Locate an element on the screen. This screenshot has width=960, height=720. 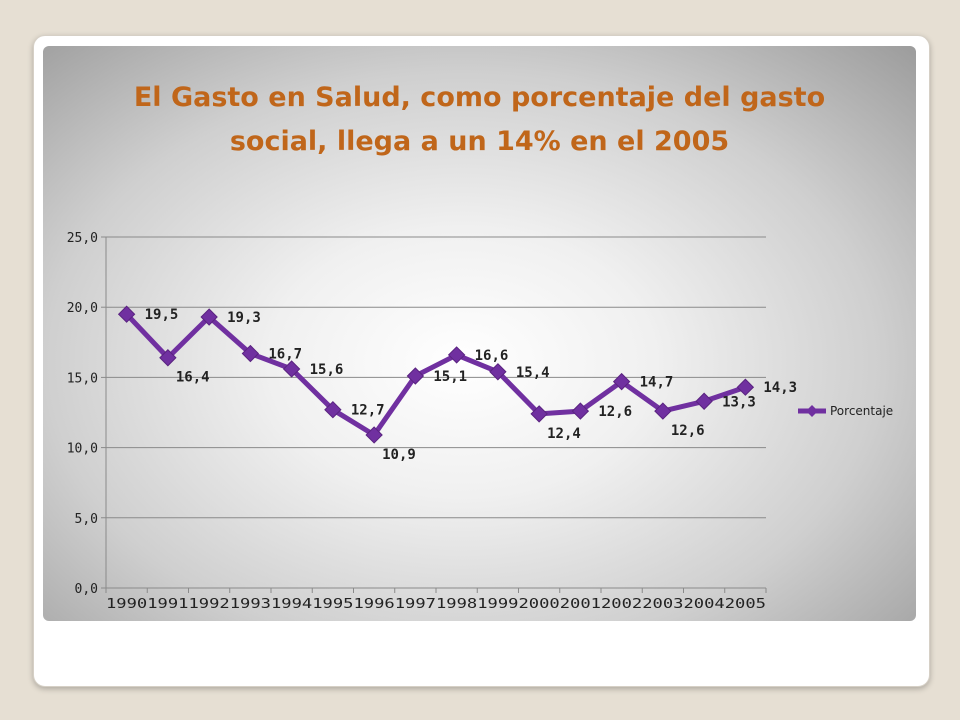
x-tick-label: 2003 is located at coordinates (662, 604).